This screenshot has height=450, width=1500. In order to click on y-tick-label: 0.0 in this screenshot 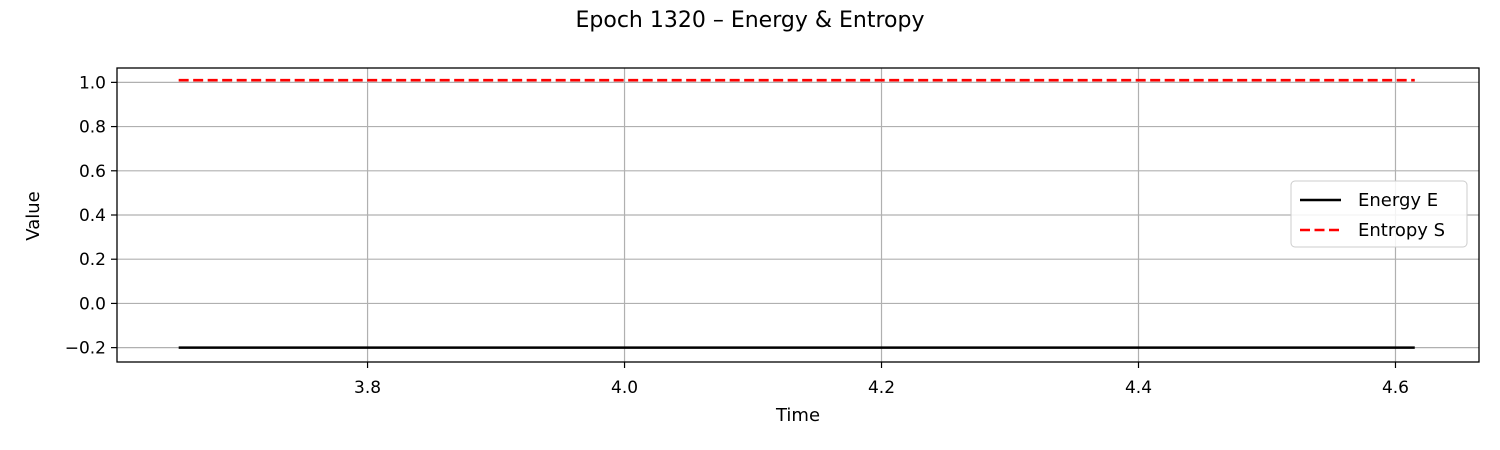, I will do `click(92, 304)`.